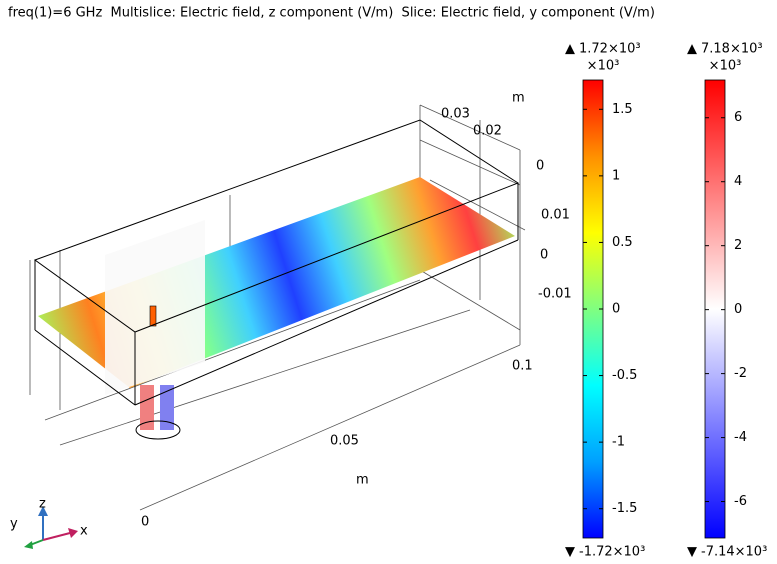 This screenshot has width=777, height=564. I want to click on min-label: -7.14×10³, so click(734, 552).